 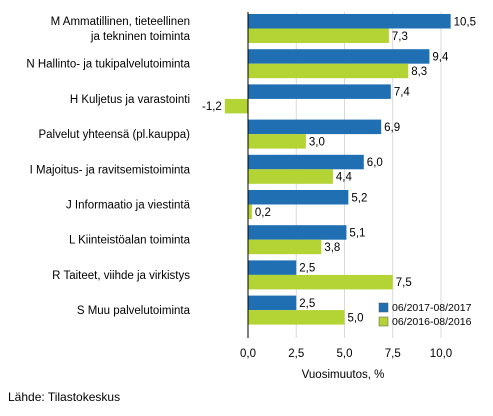 I want to click on bar-s0-c2, so click(x=319, y=91).